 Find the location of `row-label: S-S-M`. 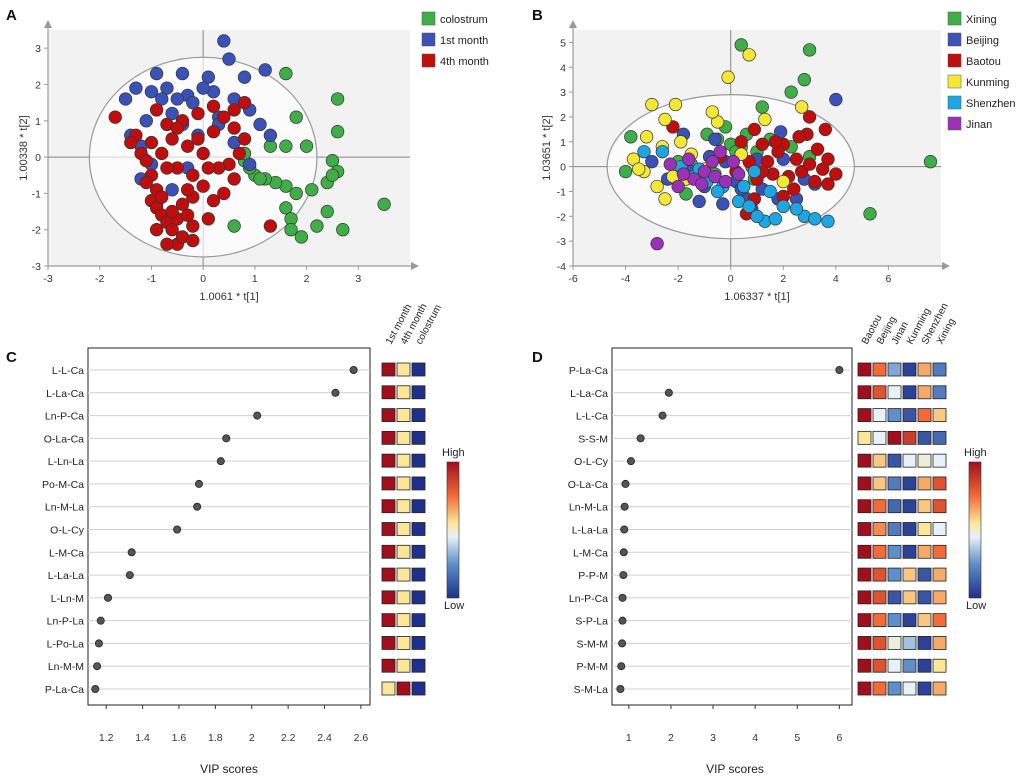

row-label: S-S-M is located at coordinates (593, 439).